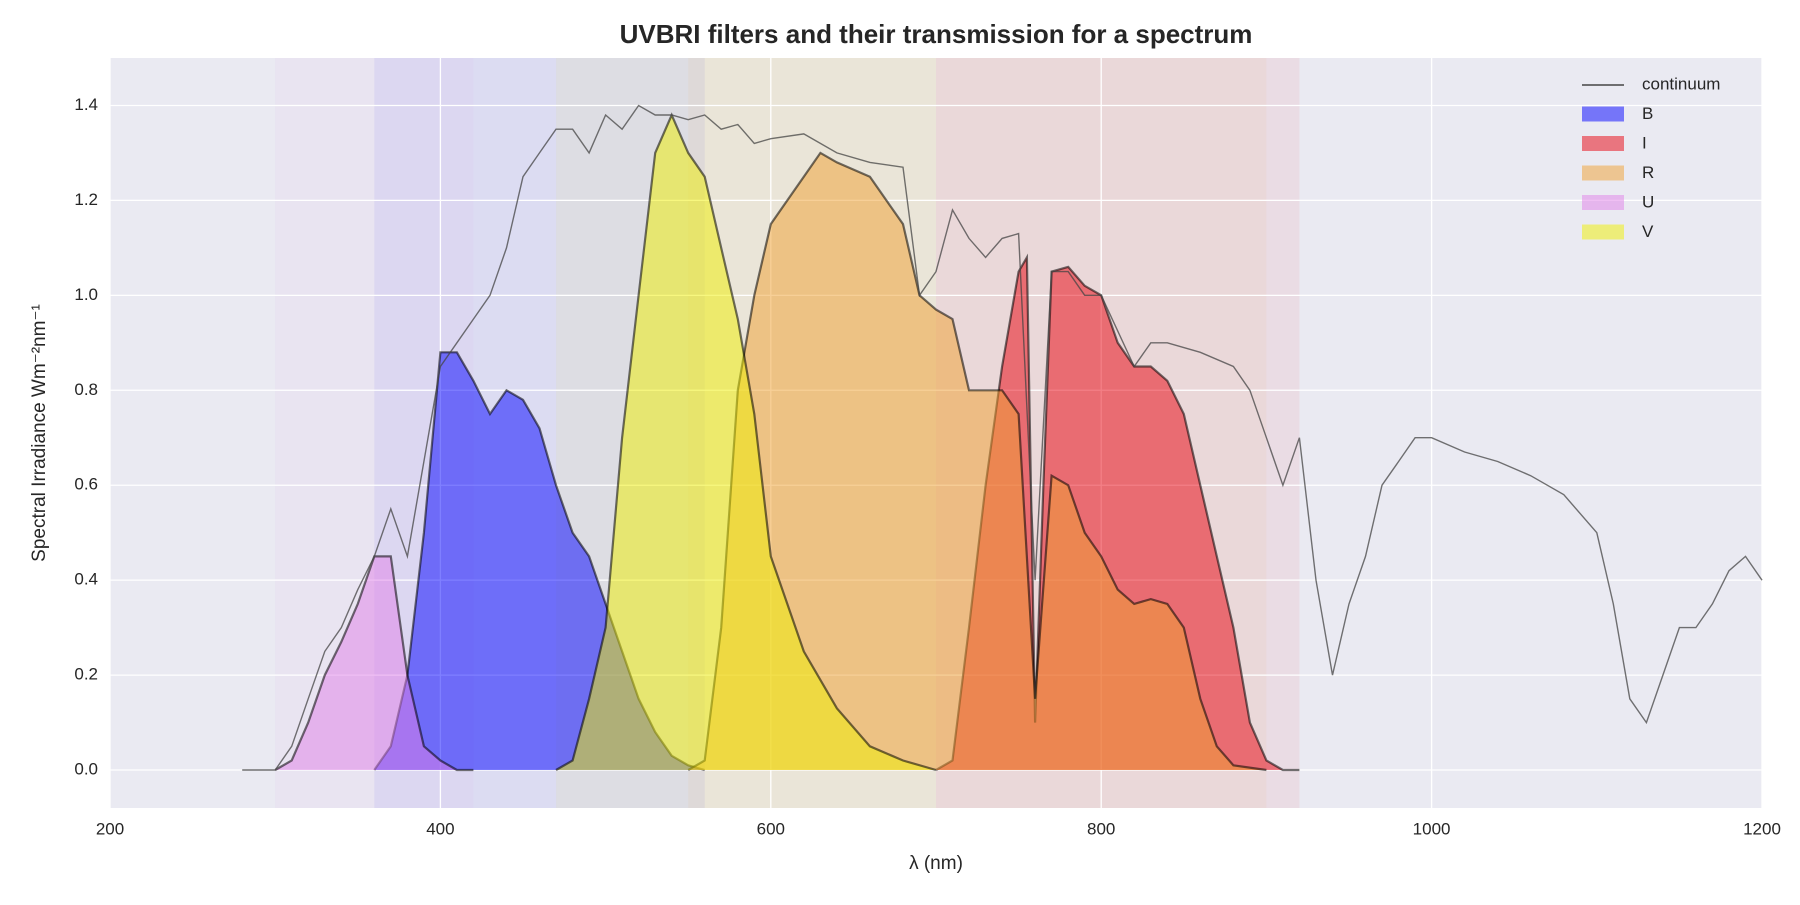  What do you see at coordinates (86, 294) in the screenshot?
I see `y-tick-label: 1.0` at bounding box center [86, 294].